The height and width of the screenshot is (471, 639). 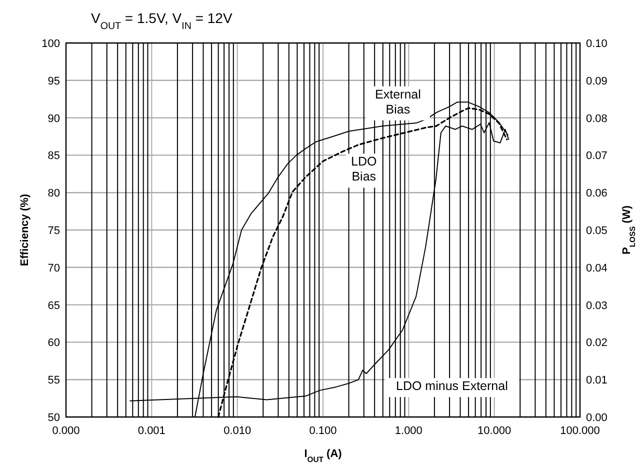 I want to click on series-label: LDO Bias, so click(x=364, y=169).